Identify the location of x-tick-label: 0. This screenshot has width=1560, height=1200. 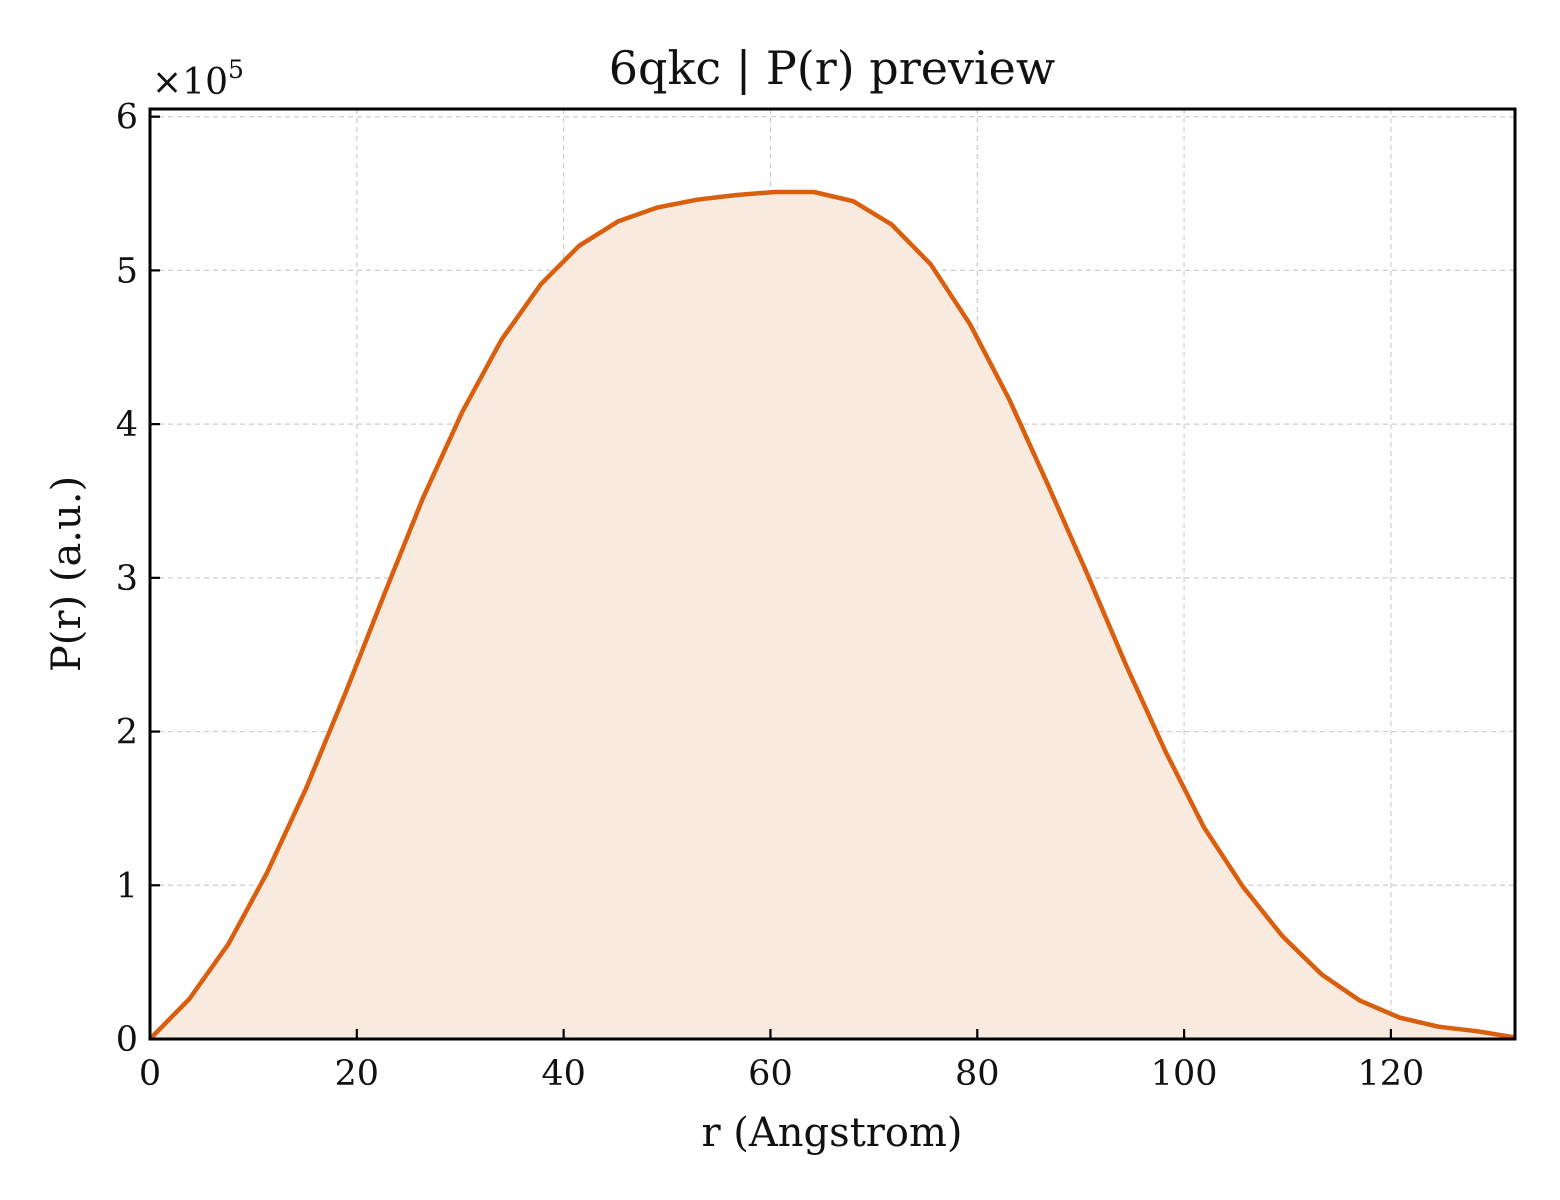
(150, 1074).